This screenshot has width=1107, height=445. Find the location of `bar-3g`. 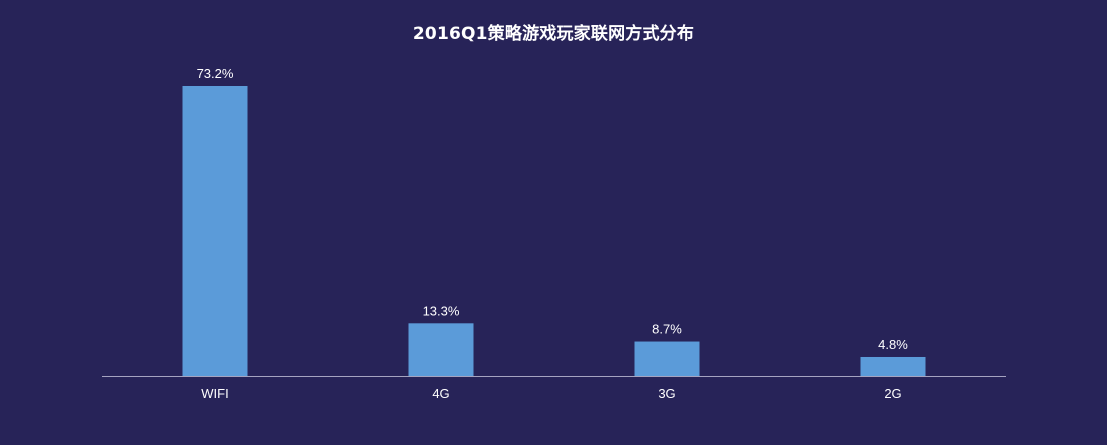

bar-3g is located at coordinates (667, 358).